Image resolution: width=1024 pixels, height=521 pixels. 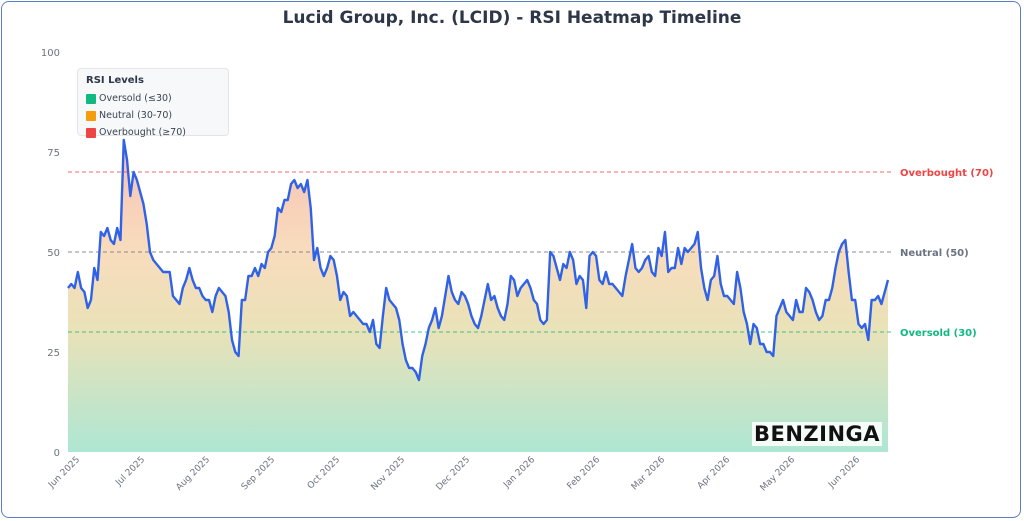 I want to click on x-tick-label: Mar 2026, so click(x=648, y=473).